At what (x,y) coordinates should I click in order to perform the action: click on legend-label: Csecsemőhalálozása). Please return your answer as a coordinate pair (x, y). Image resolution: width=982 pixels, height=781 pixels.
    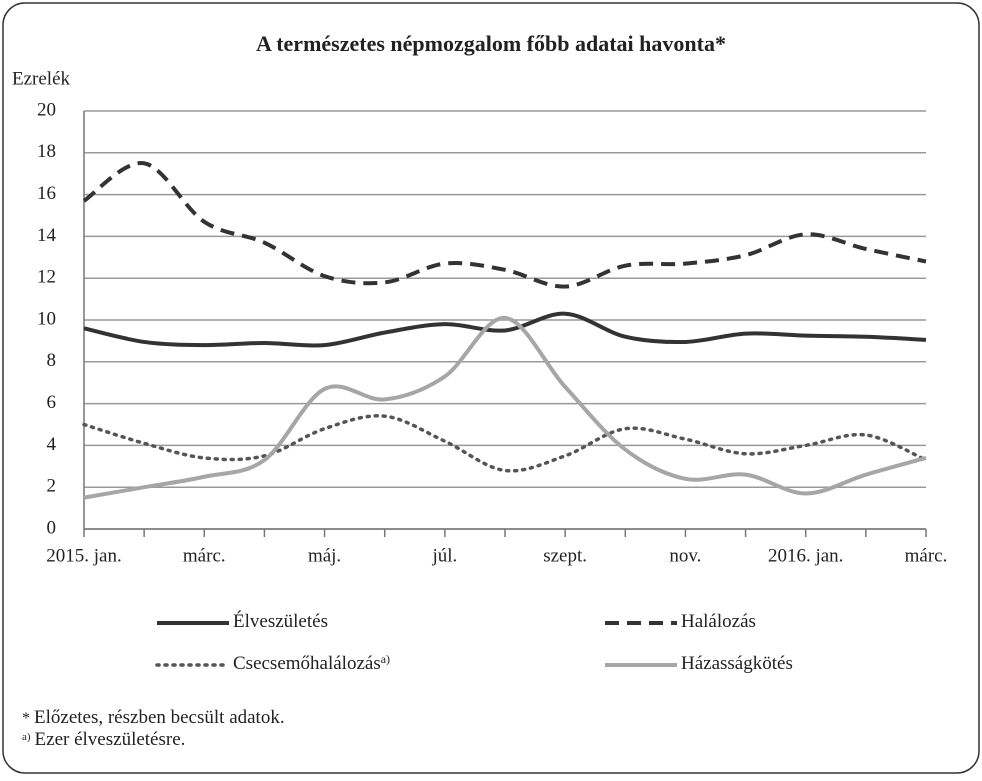
    Looking at the image, I should click on (311, 663).